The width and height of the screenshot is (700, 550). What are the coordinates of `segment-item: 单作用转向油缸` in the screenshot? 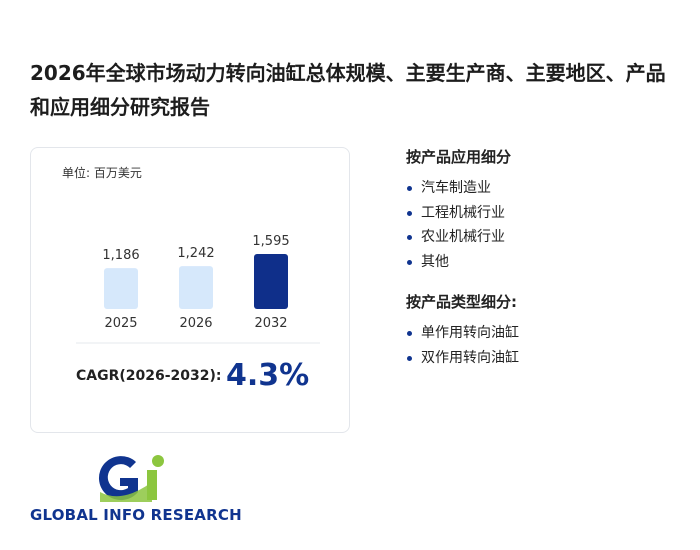 It's located at (462, 333).